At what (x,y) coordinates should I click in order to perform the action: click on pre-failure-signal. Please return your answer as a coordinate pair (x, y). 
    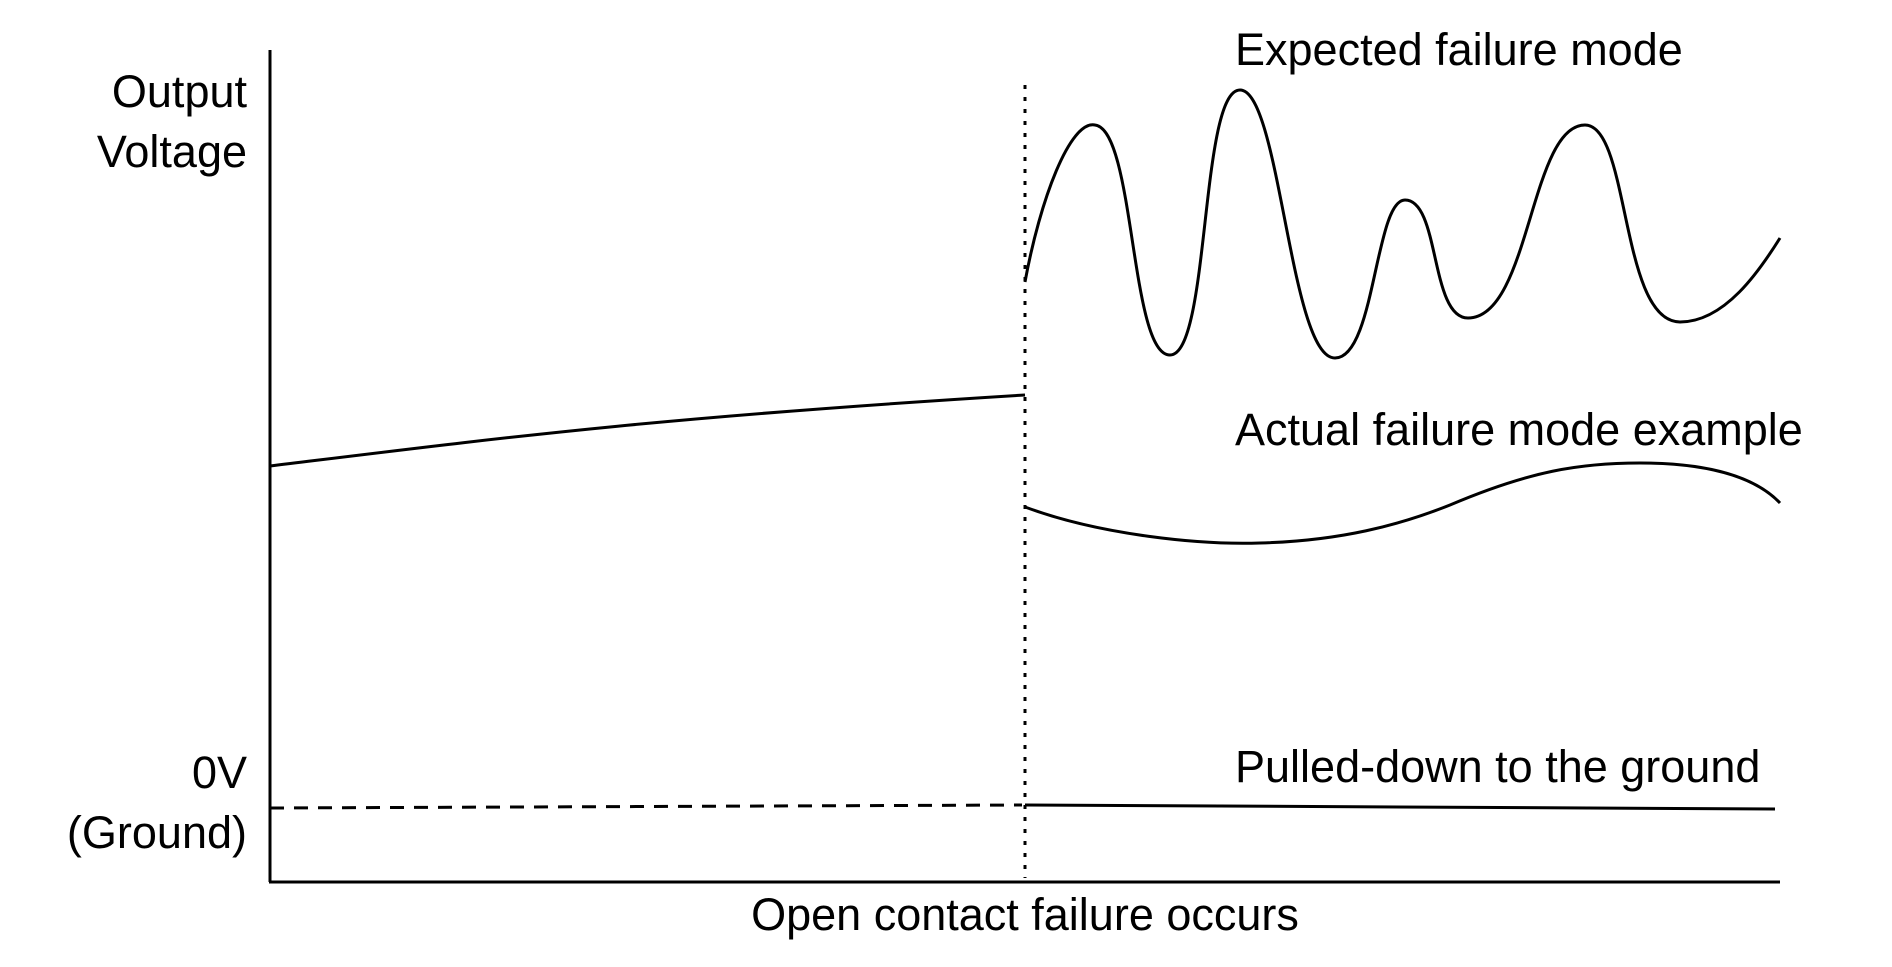
    Looking at the image, I should click on (647, 430).